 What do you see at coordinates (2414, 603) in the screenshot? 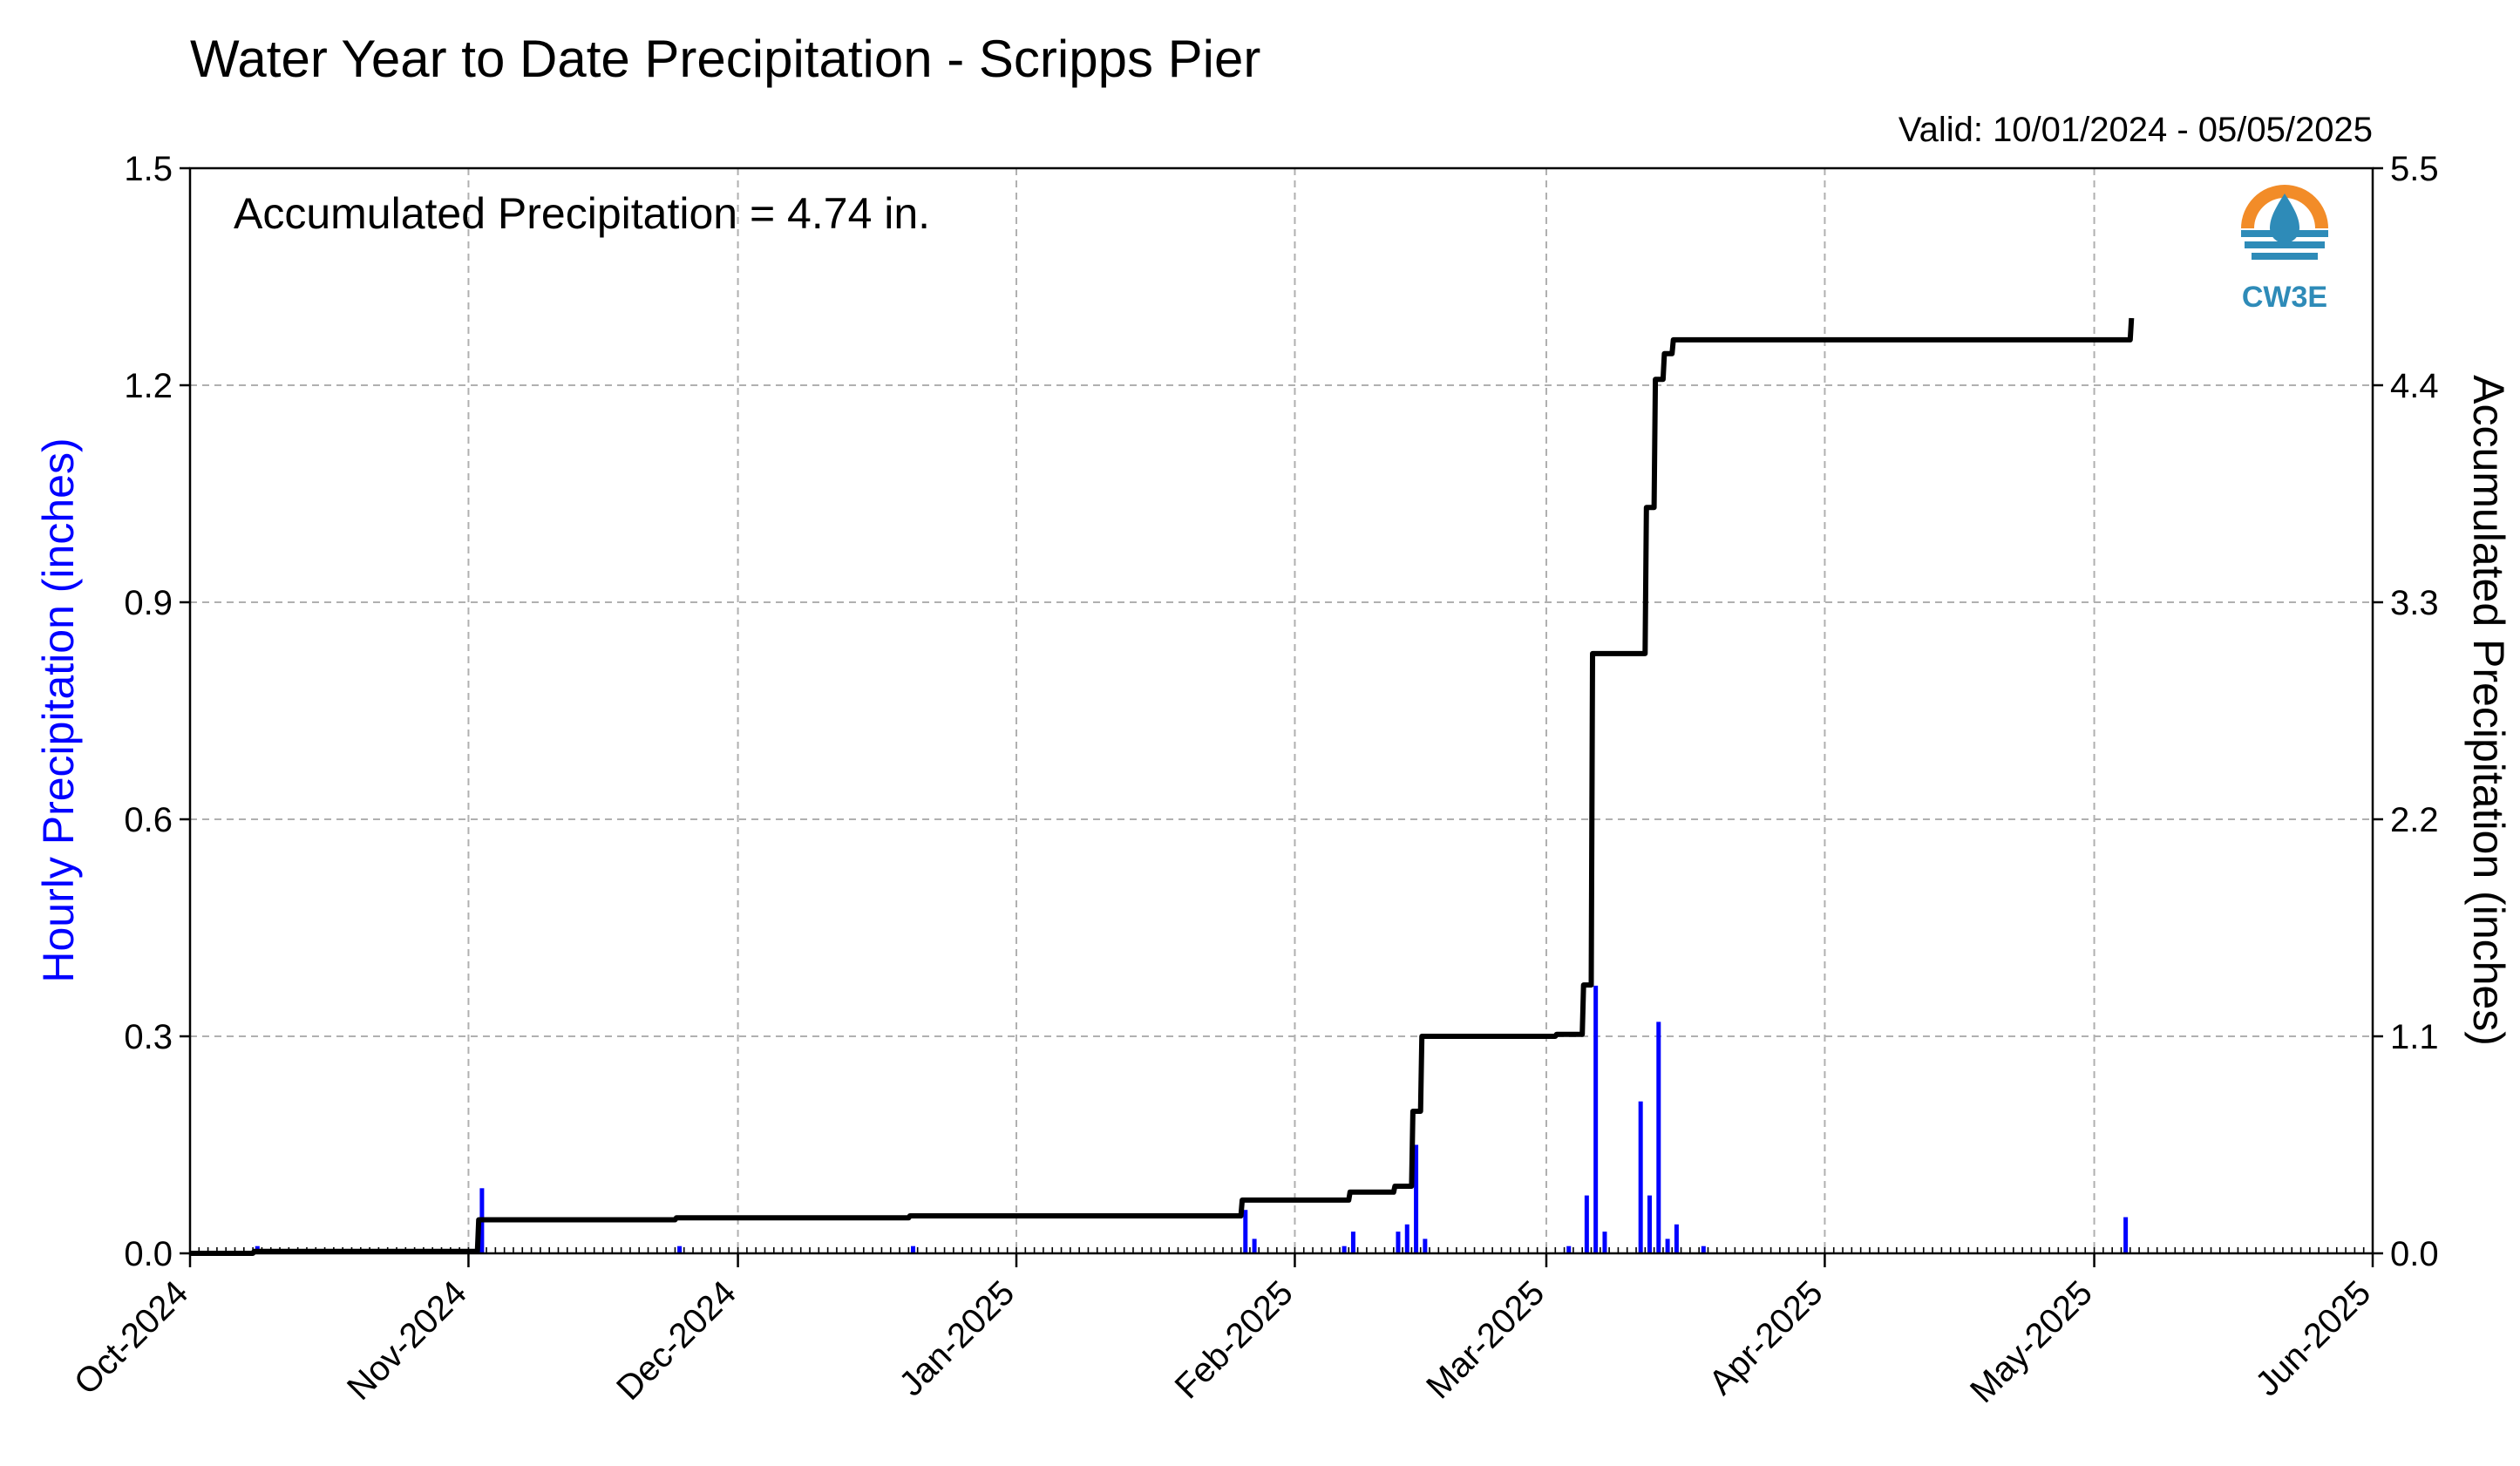
I see `right-tick-label: 3.3` at bounding box center [2414, 603].